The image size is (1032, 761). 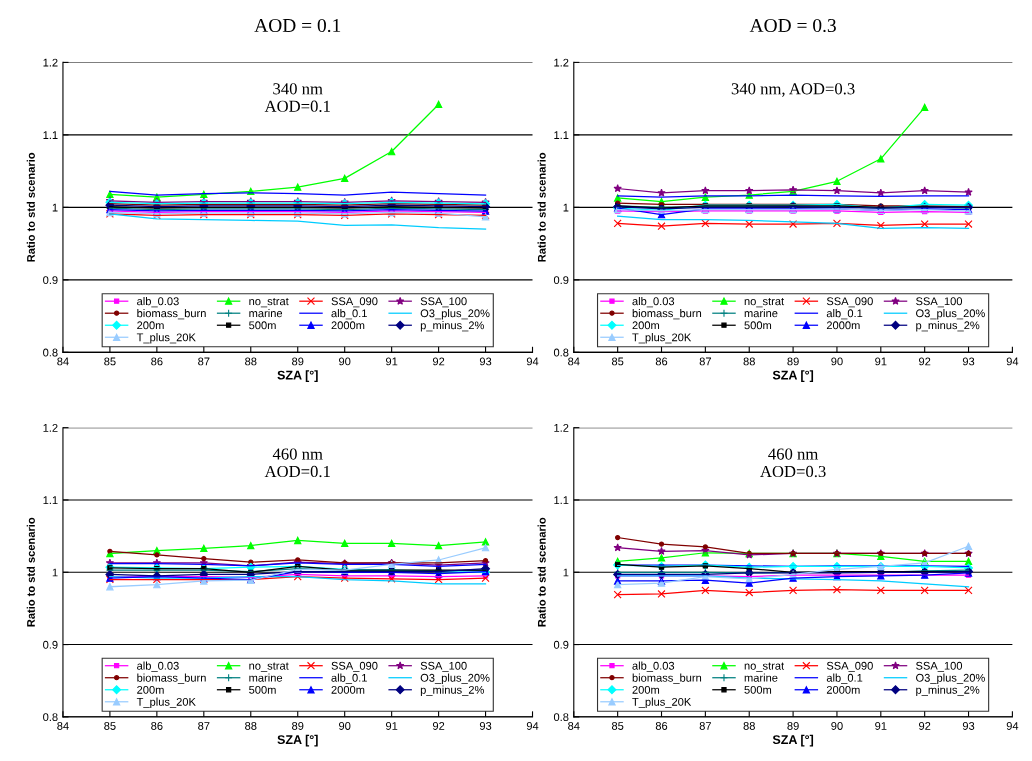 I want to click on chart-title: AOD = 0.3, so click(x=792, y=25).